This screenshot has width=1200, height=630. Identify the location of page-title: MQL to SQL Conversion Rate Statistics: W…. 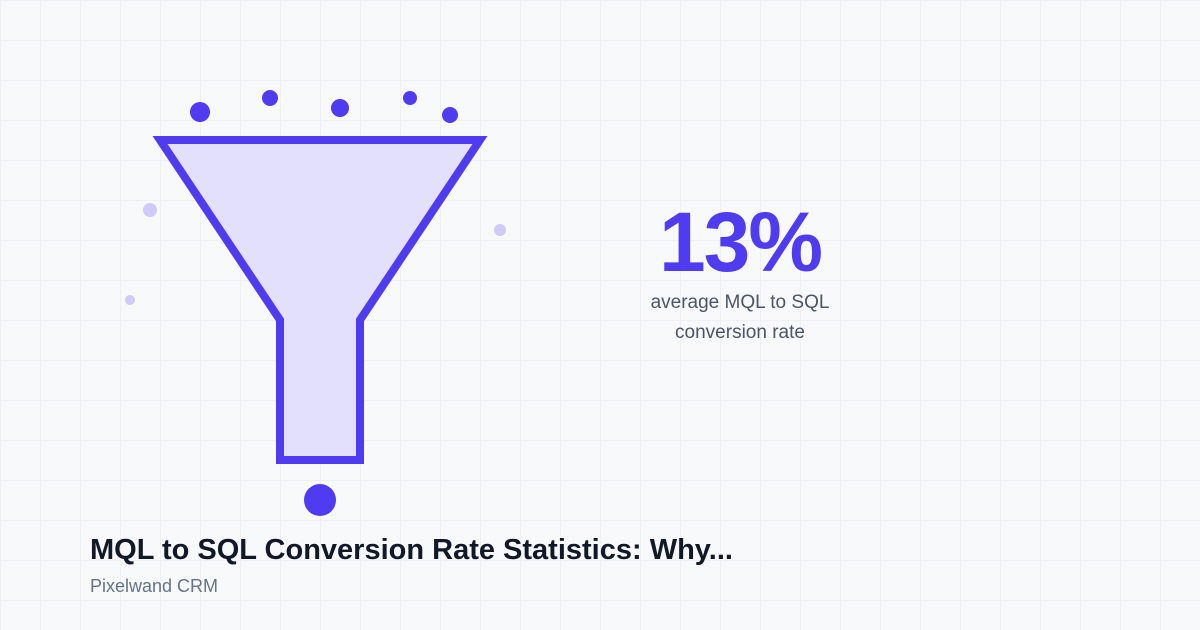
(411, 550).